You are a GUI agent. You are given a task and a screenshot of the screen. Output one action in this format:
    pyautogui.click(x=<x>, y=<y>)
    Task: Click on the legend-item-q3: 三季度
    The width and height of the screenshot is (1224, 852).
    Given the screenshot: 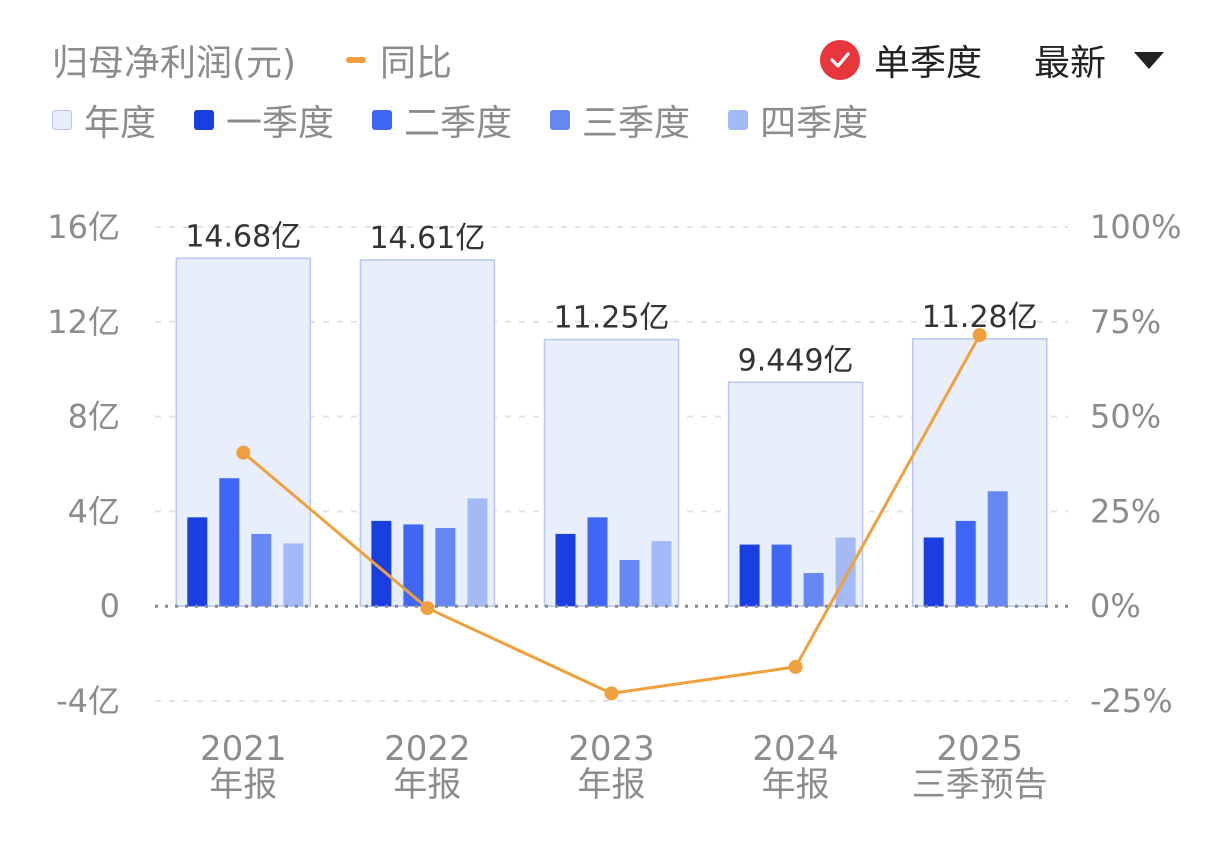 What is the action you would take?
    pyautogui.click(x=620, y=120)
    